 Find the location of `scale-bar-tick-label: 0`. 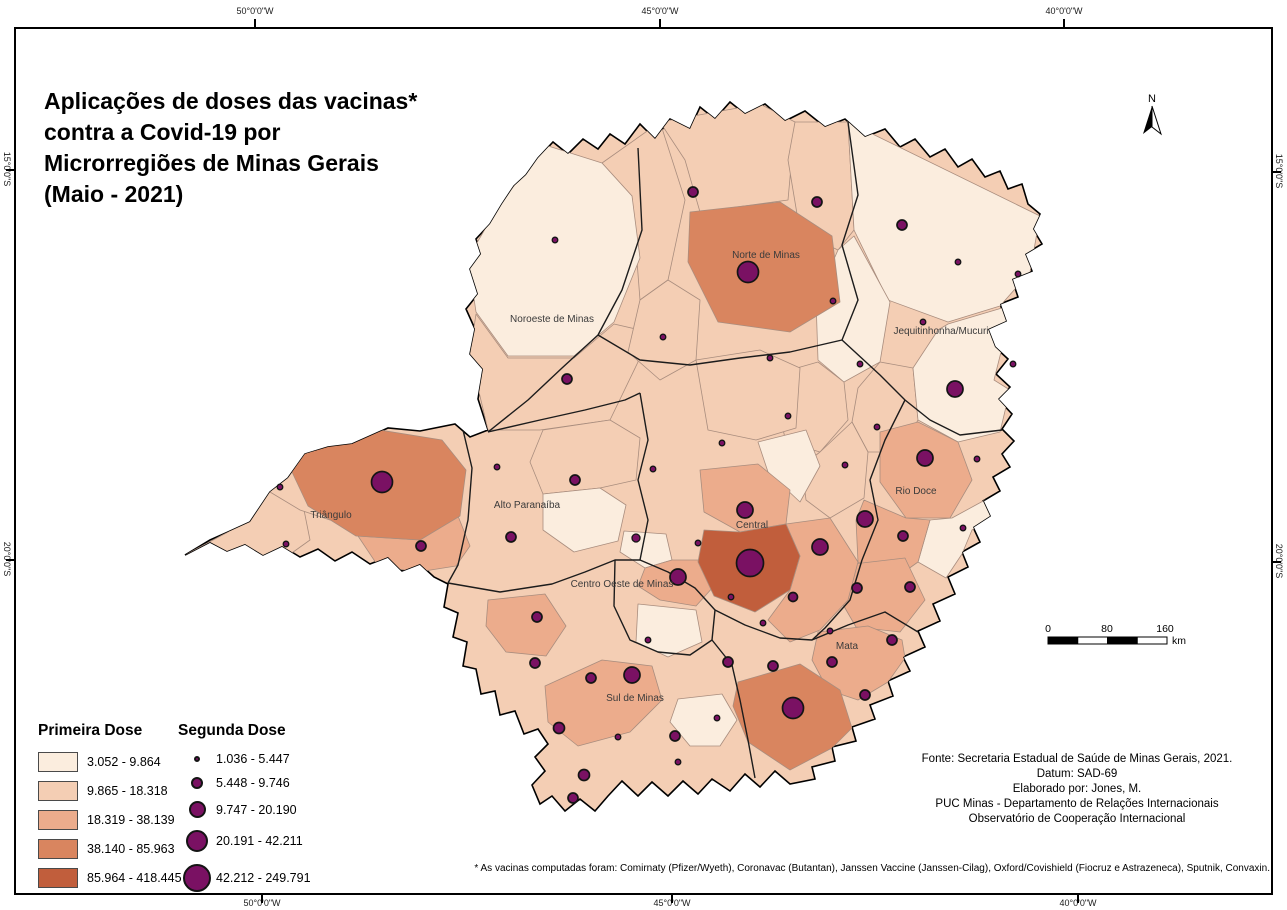

scale-bar-tick-label: 0 is located at coordinates (1048, 629).